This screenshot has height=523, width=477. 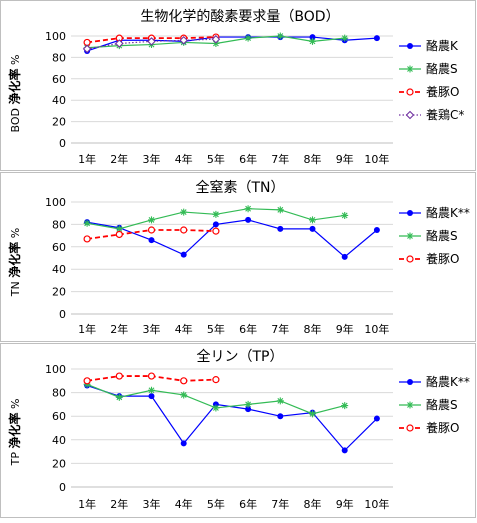 What do you see at coordinates (313, 504) in the screenshot?
I see `x-tick-label: 8年` at bounding box center [313, 504].